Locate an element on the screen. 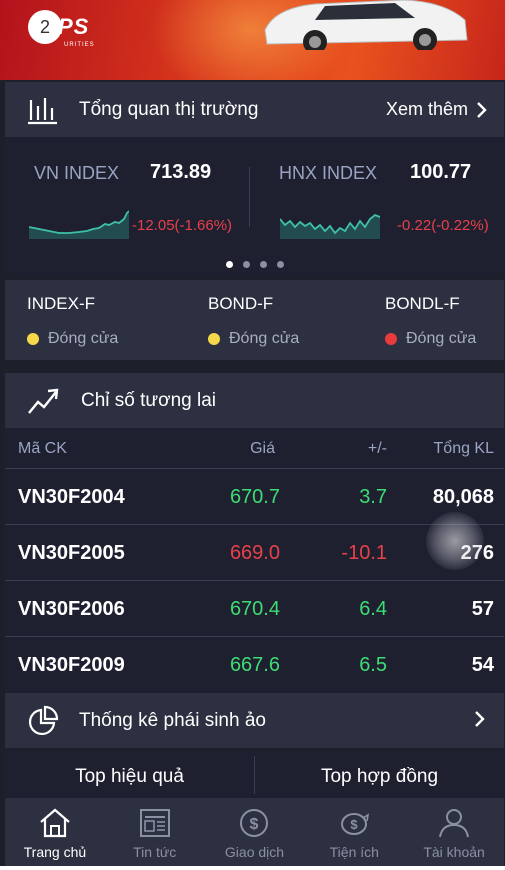 The height and width of the screenshot is (870, 505). bar-chart-icon is located at coordinates (42, 110).